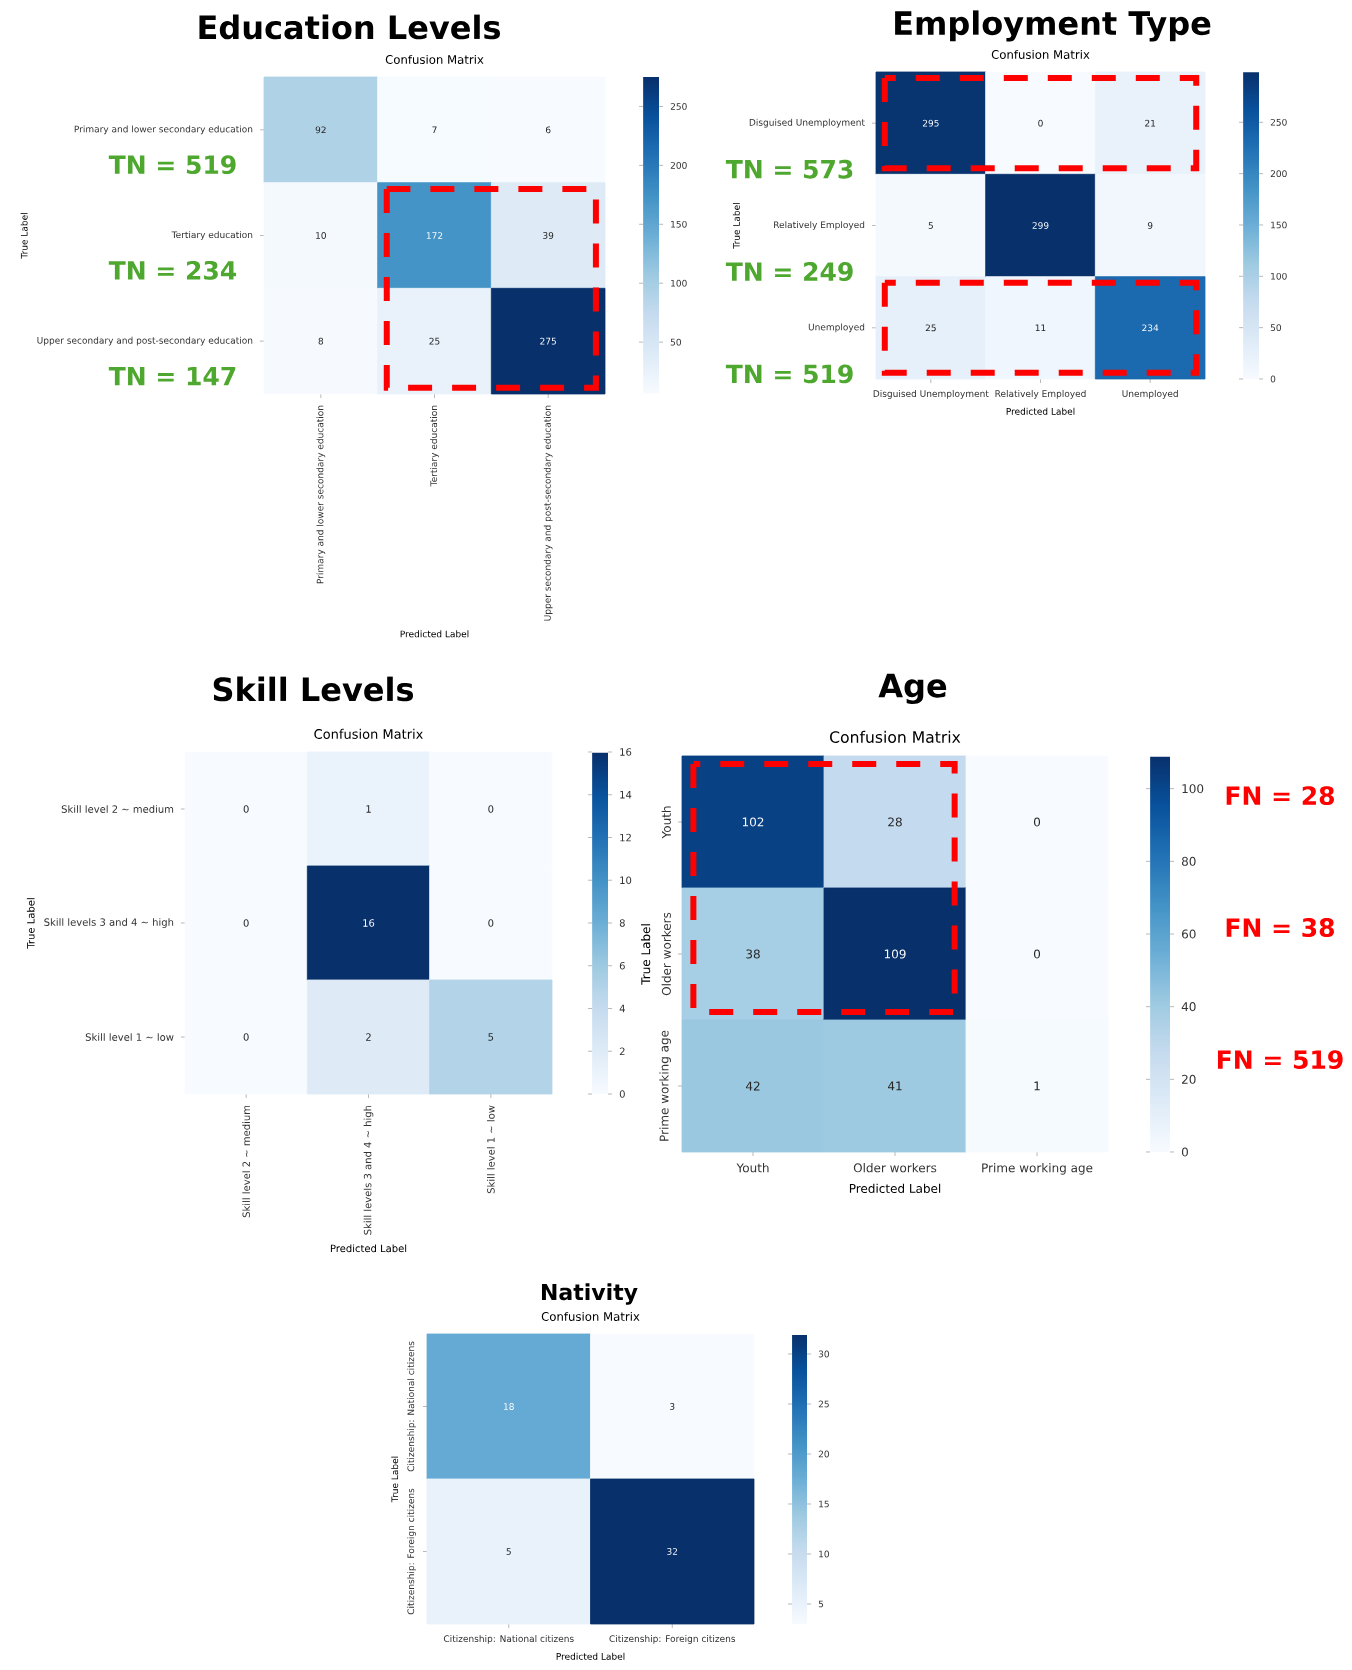 The width and height of the screenshot is (1352, 1670). I want to click on y-tick-label: Upper secondary and post-secondary education, so click(145, 341).